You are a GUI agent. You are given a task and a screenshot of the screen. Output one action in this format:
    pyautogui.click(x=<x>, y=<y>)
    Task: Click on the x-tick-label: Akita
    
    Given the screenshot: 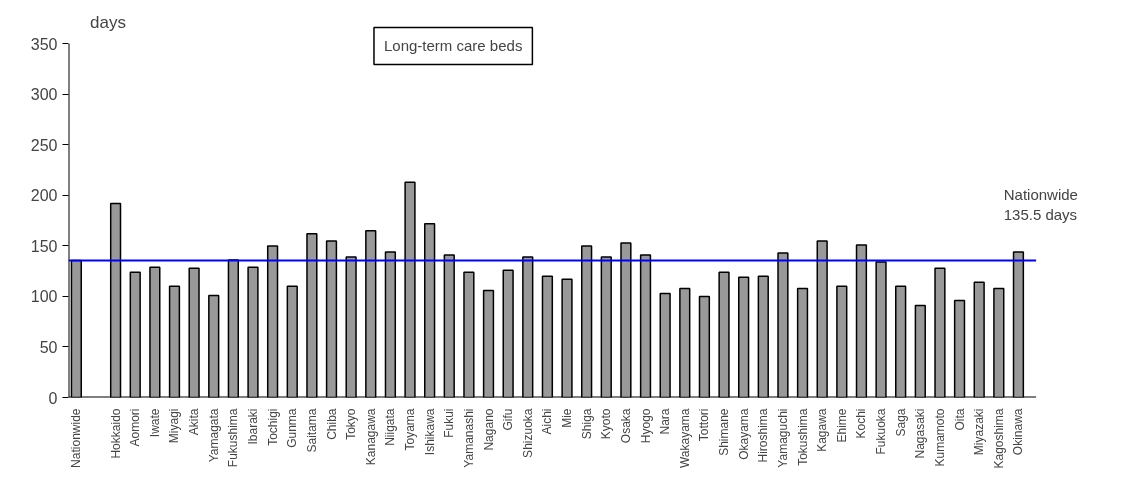 What is the action you would take?
    pyautogui.click(x=194, y=422)
    